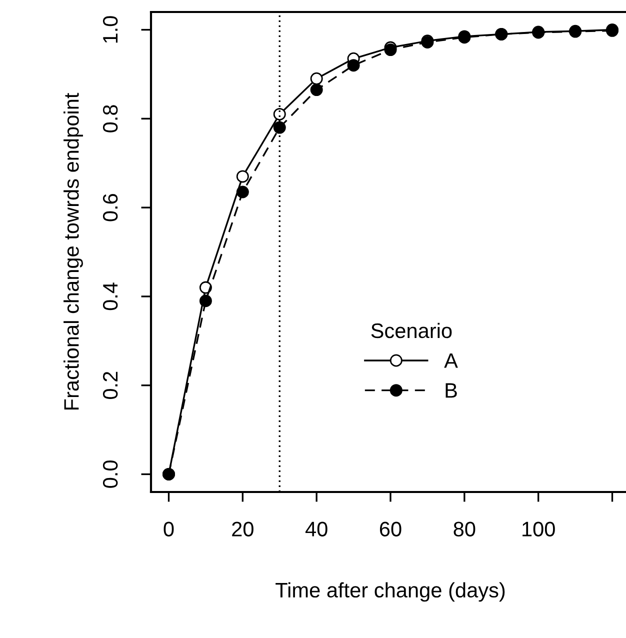 This screenshot has height=638, width=626. What do you see at coordinates (390, 592) in the screenshot?
I see `x-axis-title: Time after change (days)` at bounding box center [390, 592].